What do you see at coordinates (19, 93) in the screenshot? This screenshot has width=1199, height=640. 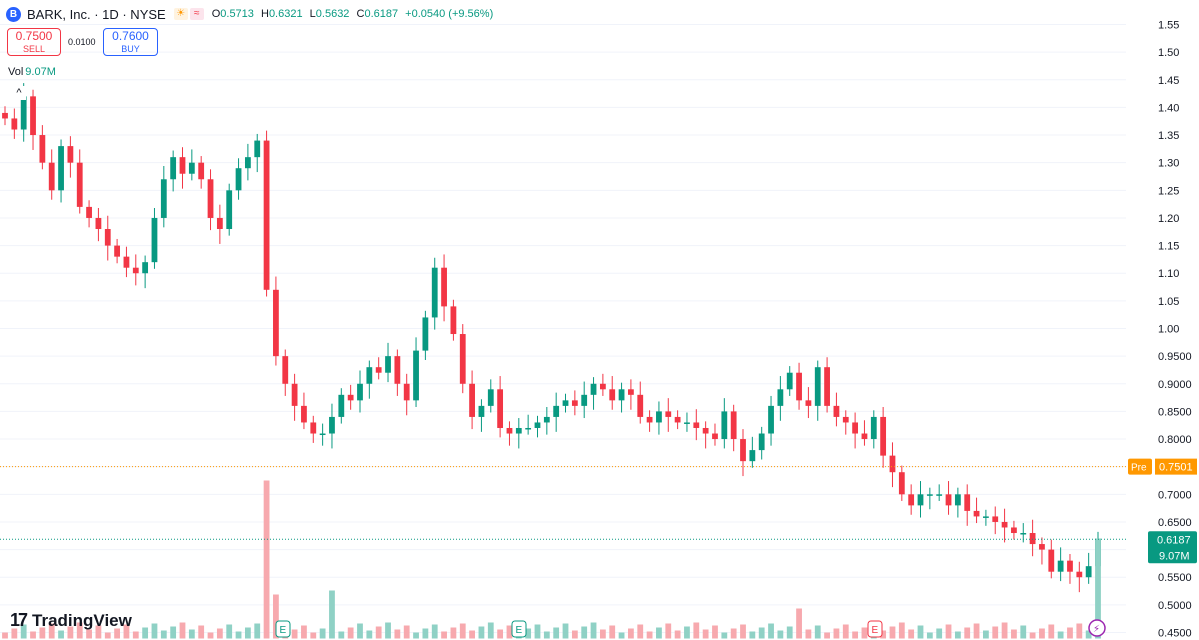 I see `collapse-legend-icon: ^` at bounding box center [19, 93].